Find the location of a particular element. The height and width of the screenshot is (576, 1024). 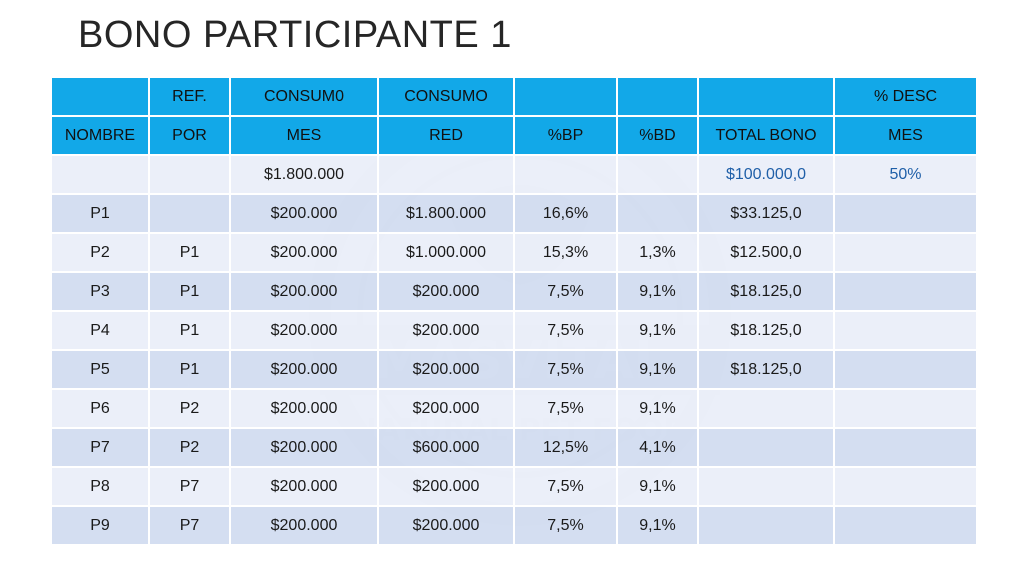

table-cell: 15,3% is located at coordinates (566, 253).